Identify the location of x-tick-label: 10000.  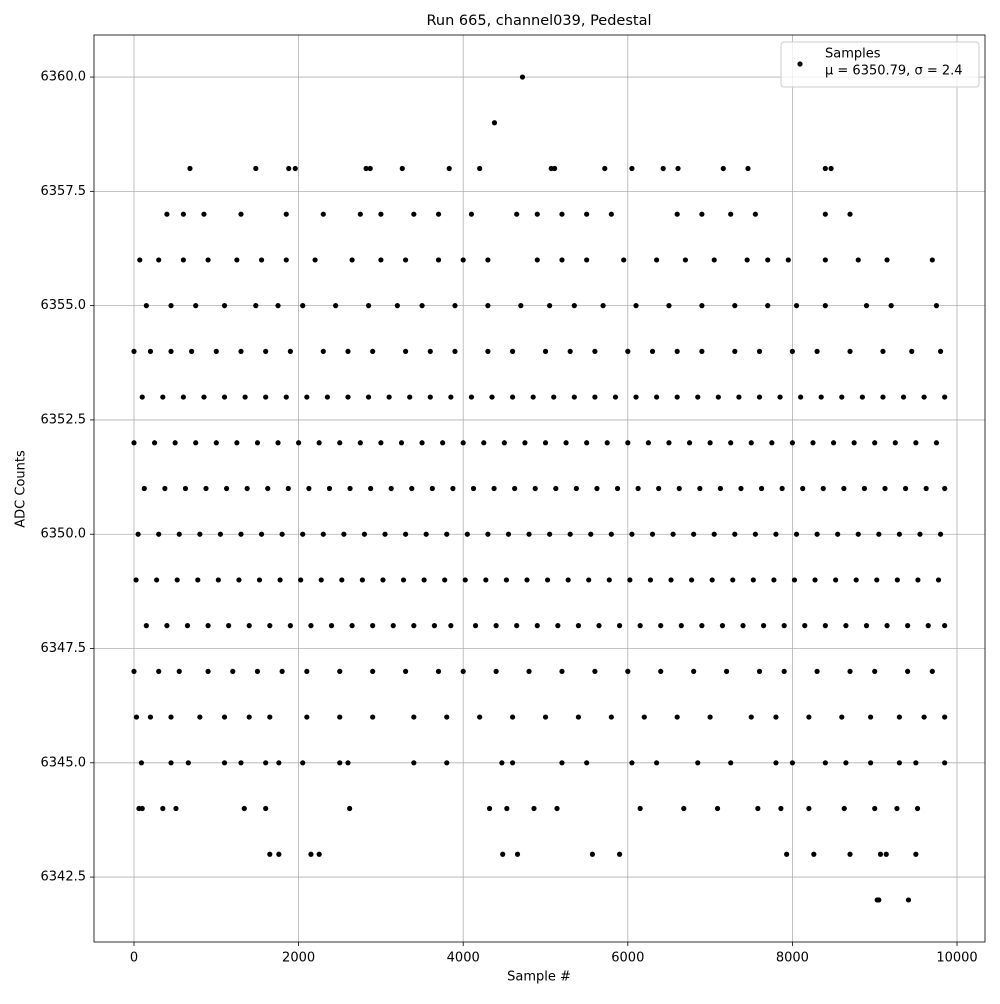
(956, 958).